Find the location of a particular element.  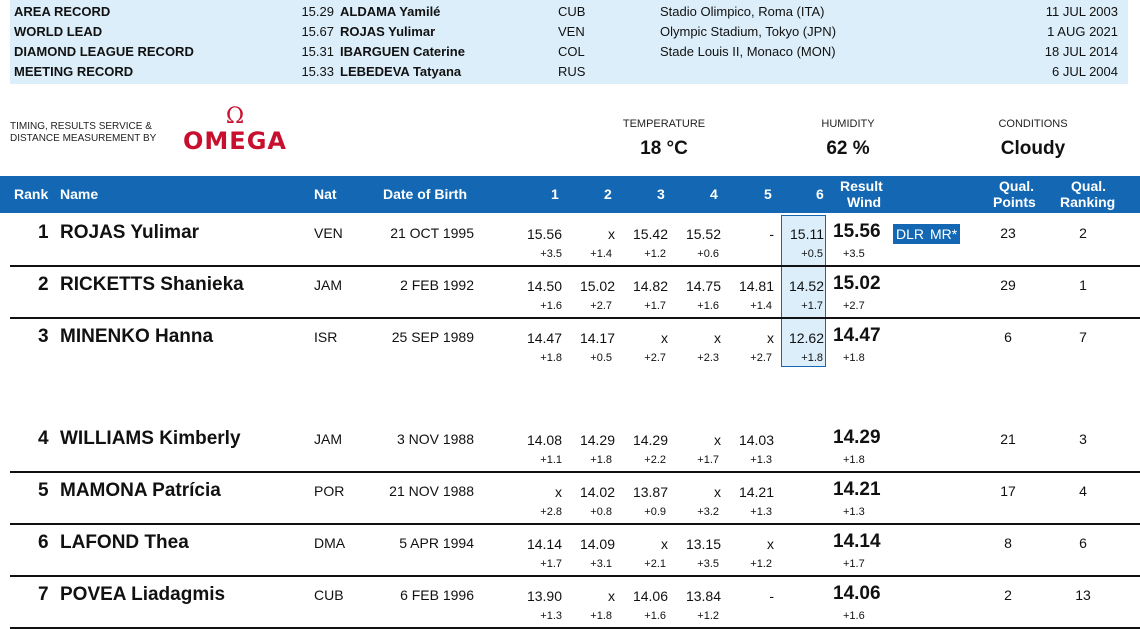

attempt-6-highlight is located at coordinates (803, 291).